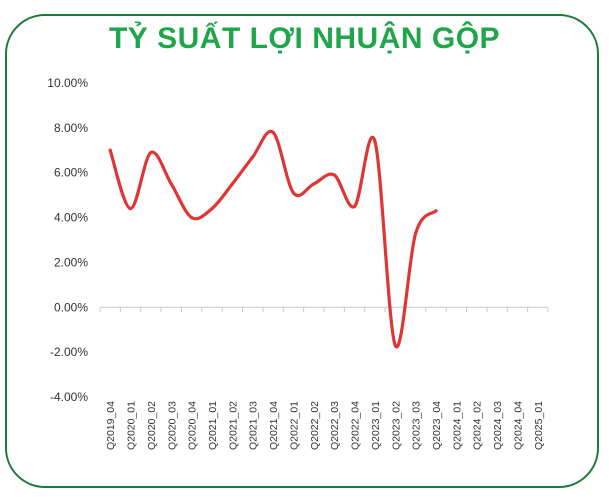  What do you see at coordinates (254, 425) in the screenshot?
I see `x-tick-label: Q2021_03` at bounding box center [254, 425].